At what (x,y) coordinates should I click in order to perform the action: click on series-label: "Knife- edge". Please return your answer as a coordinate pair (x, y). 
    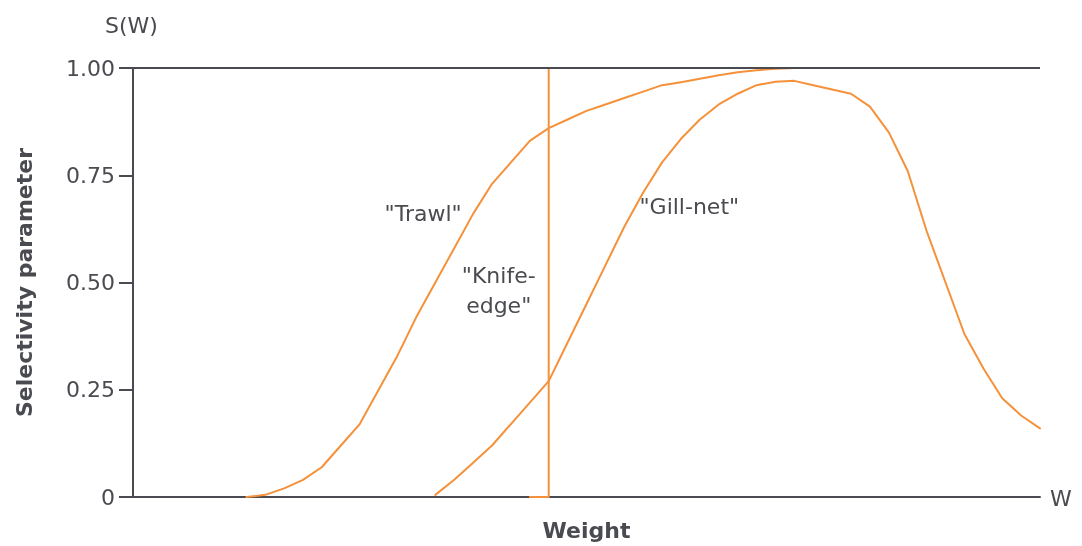
    Looking at the image, I should click on (498, 290).